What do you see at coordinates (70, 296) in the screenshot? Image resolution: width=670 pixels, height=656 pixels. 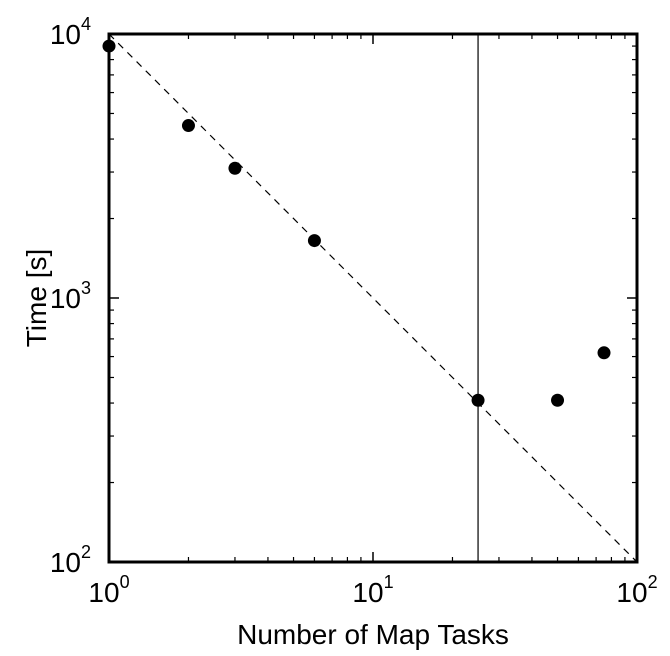 I see `y-tick-label: 10³` at bounding box center [70, 296].